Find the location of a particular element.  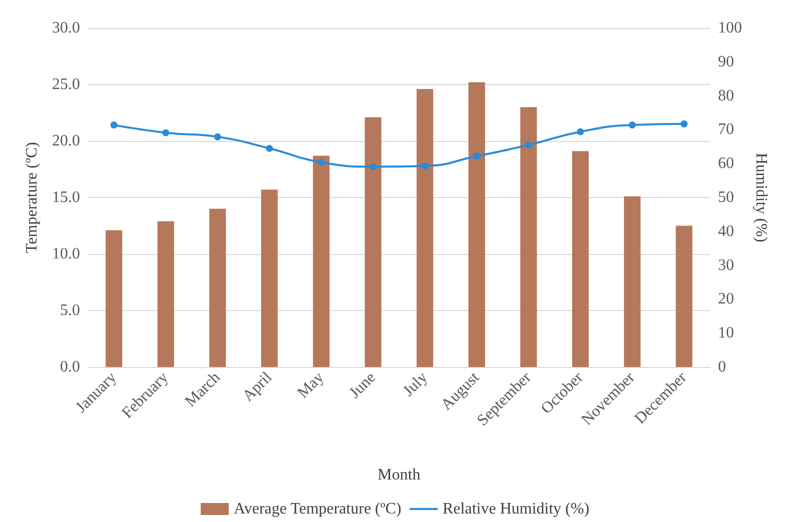

x-tick-label: June is located at coordinates (363, 385).